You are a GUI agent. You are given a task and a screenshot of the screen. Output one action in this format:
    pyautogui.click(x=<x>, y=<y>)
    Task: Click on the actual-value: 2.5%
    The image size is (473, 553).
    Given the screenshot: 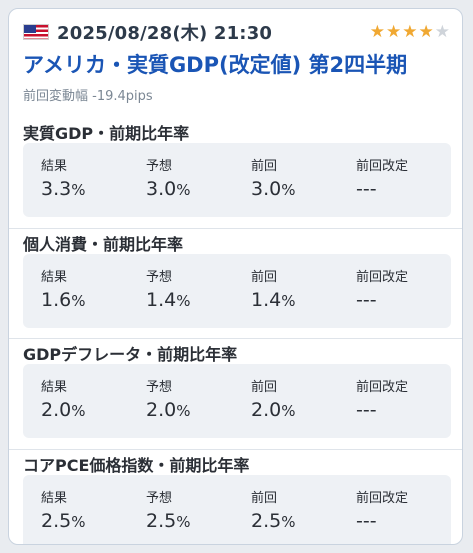 What is the action you would take?
    pyautogui.click(x=63, y=521)
    